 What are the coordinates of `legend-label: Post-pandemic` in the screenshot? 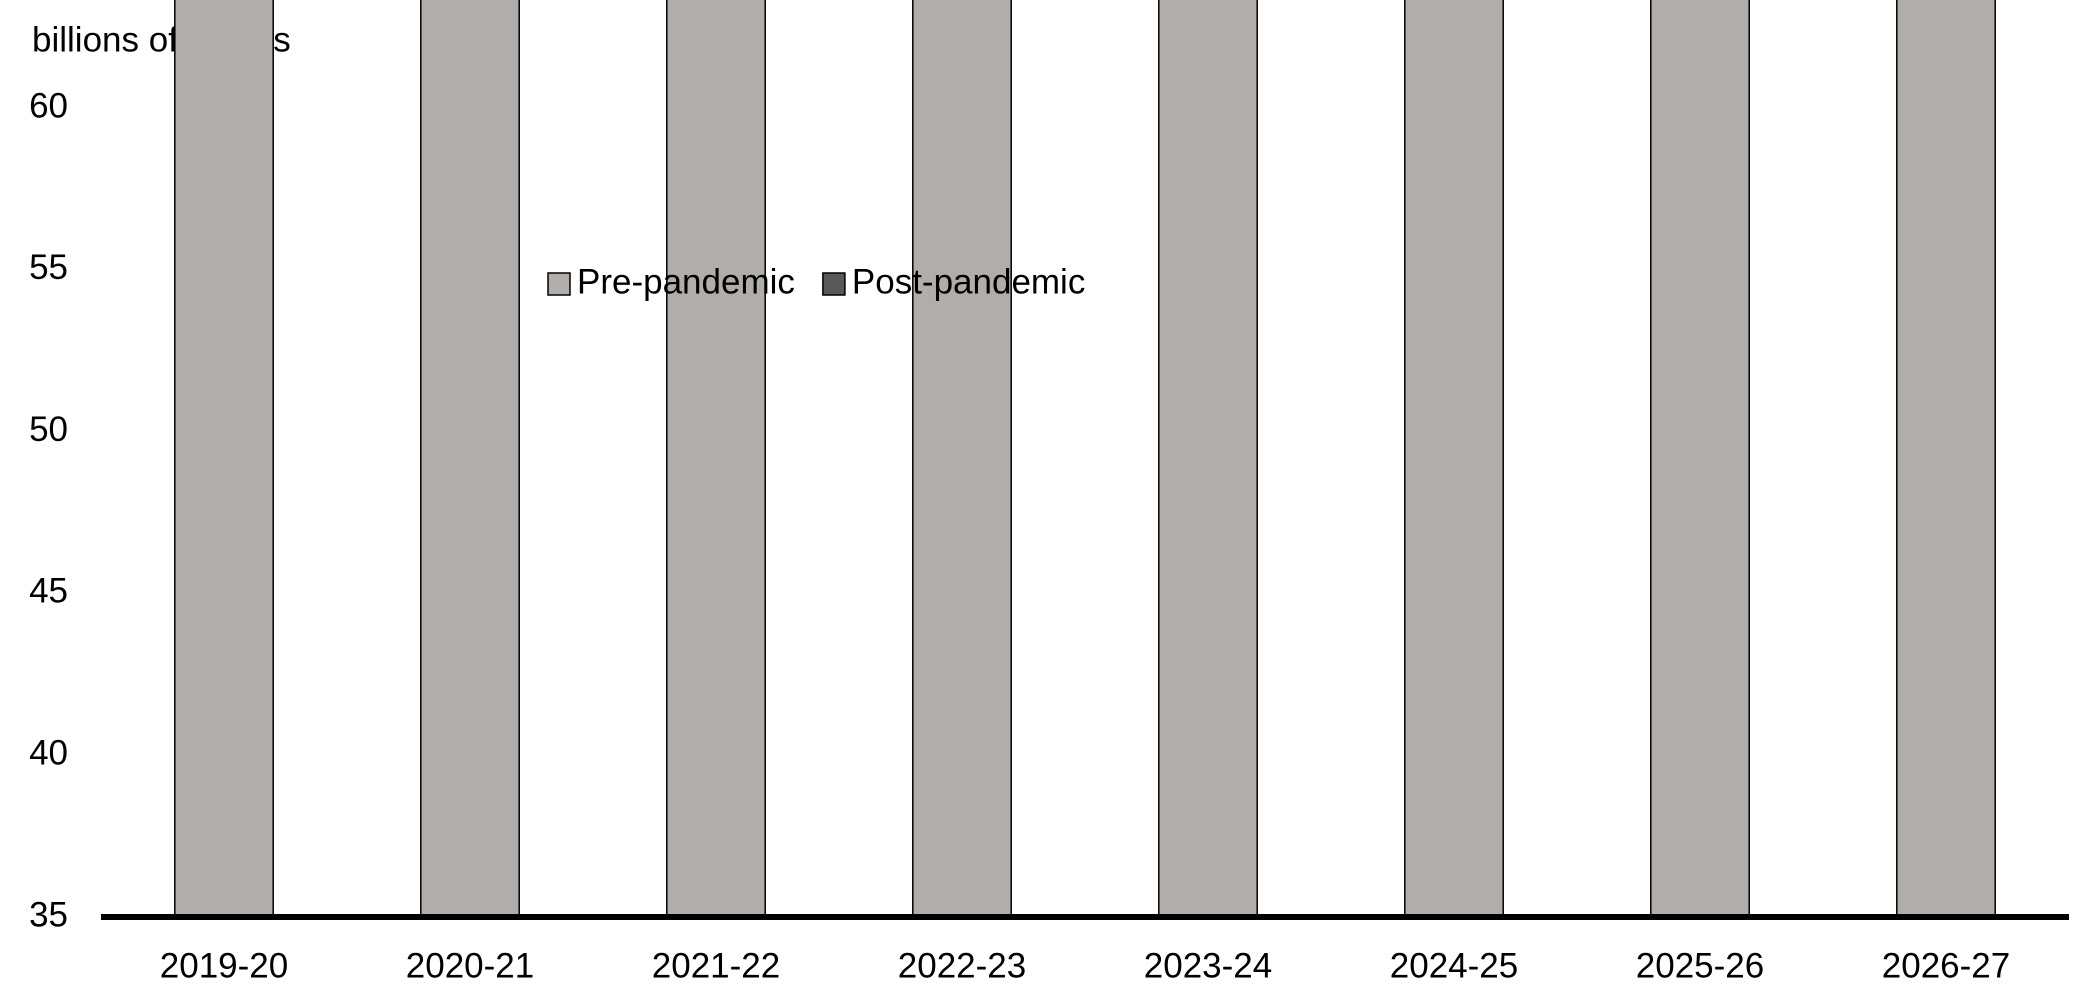 It's located at (968, 281).